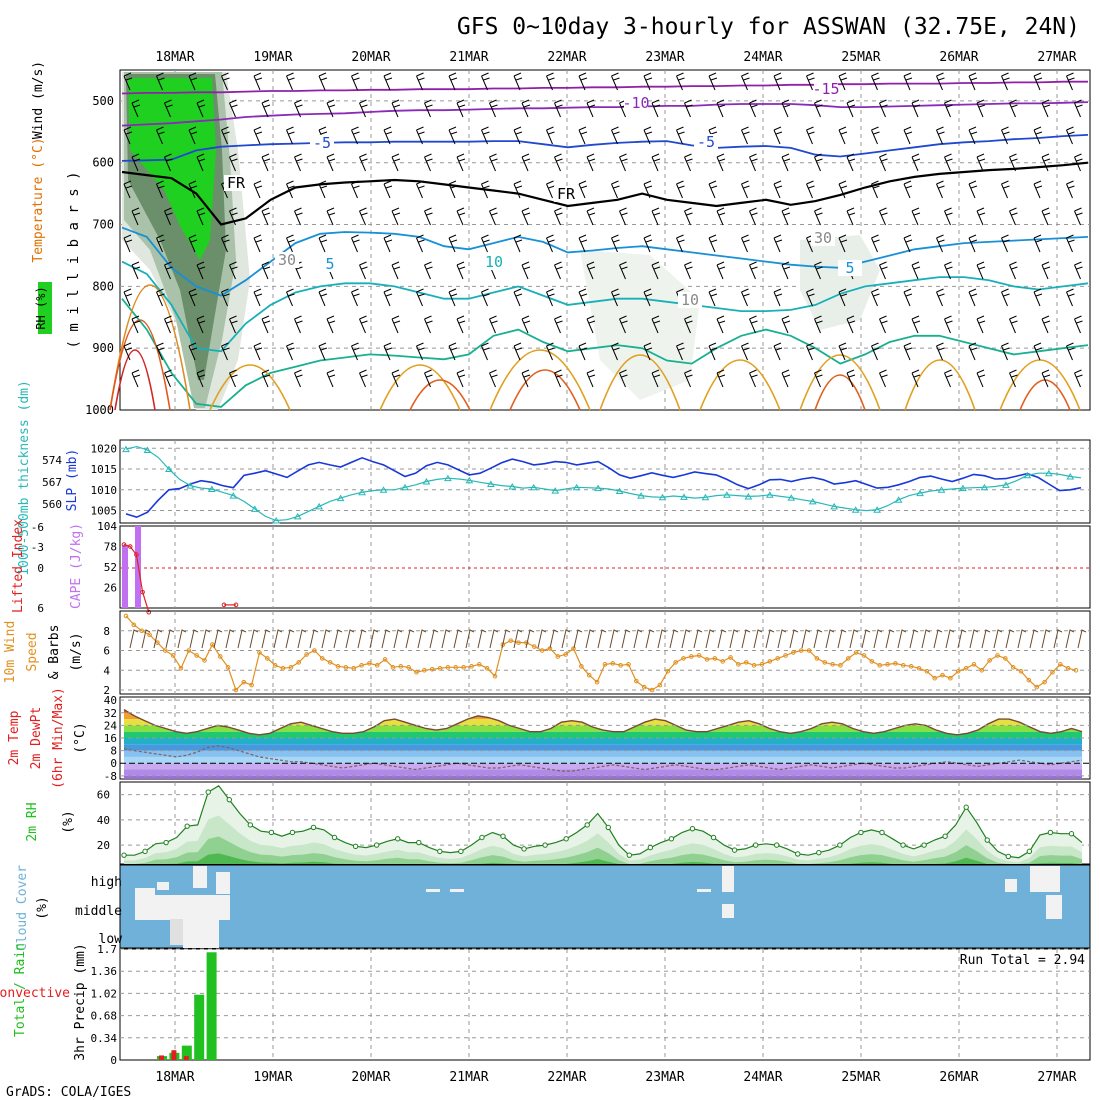 The height and width of the screenshot is (1100, 1100). What do you see at coordinates (103, 163) in the screenshot?
I see `pressure-tick: 600` at bounding box center [103, 163].